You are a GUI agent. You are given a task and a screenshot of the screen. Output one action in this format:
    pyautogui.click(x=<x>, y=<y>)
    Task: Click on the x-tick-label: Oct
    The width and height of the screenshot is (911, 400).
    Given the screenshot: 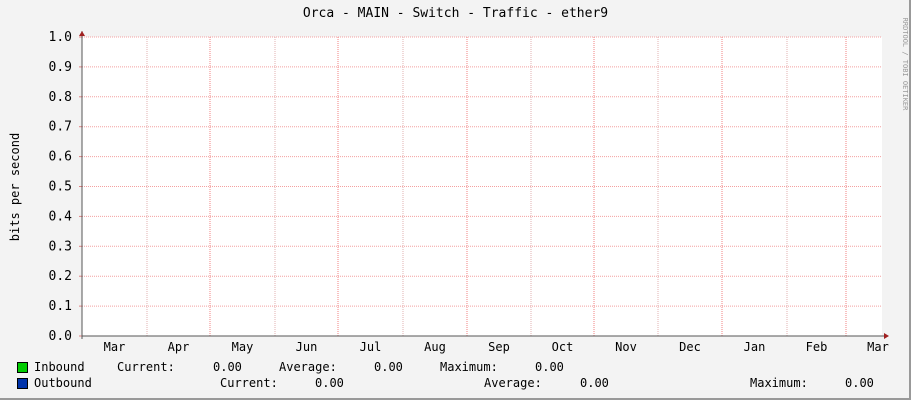 What is the action you would take?
    pyautogui.click(x=563, y=347)
    